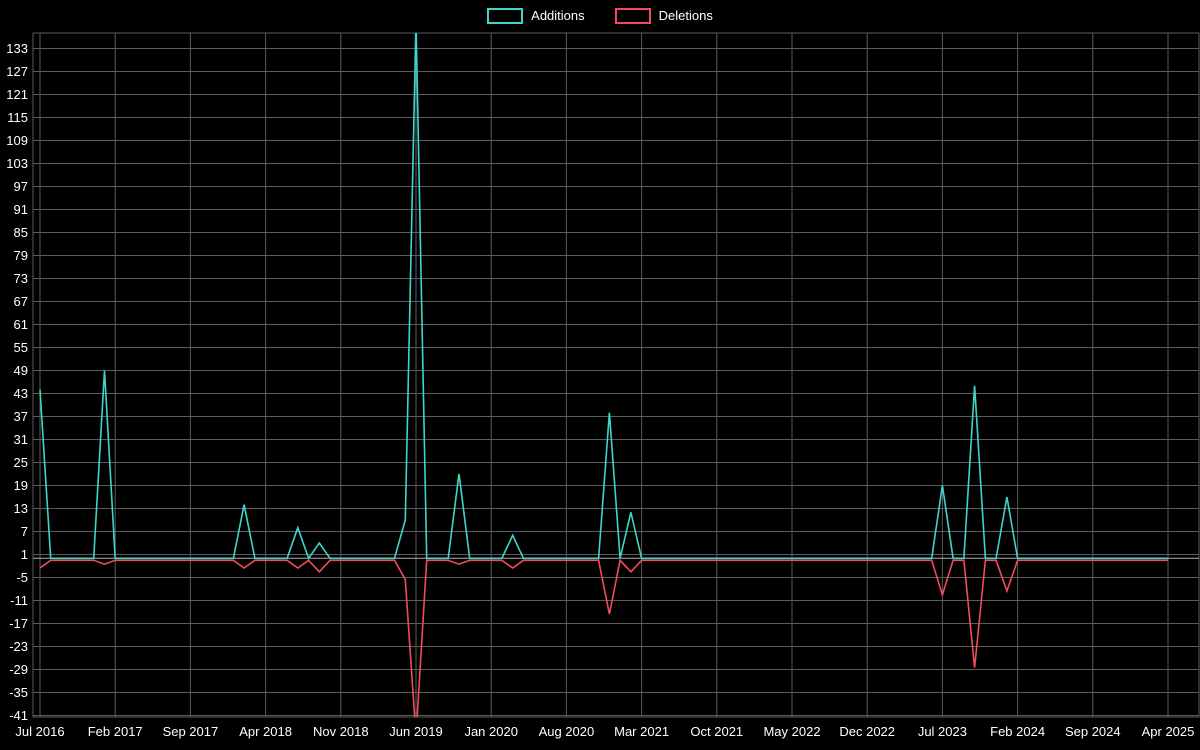 This screenshot has height=750, width=1200. I want to click on svg-text: 13, so click(21, 508).